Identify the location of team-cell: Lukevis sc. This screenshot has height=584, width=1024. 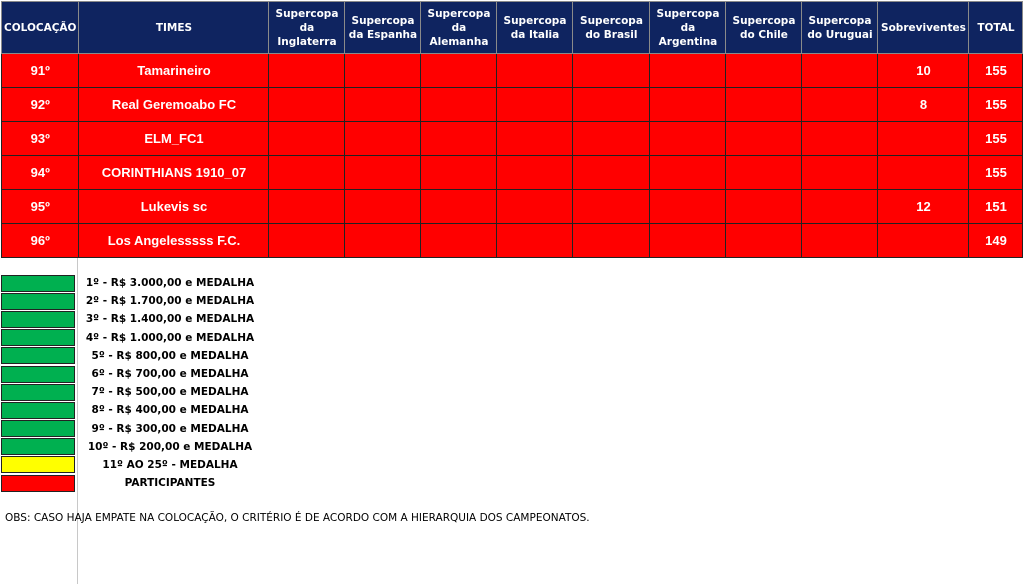
(174, 206).